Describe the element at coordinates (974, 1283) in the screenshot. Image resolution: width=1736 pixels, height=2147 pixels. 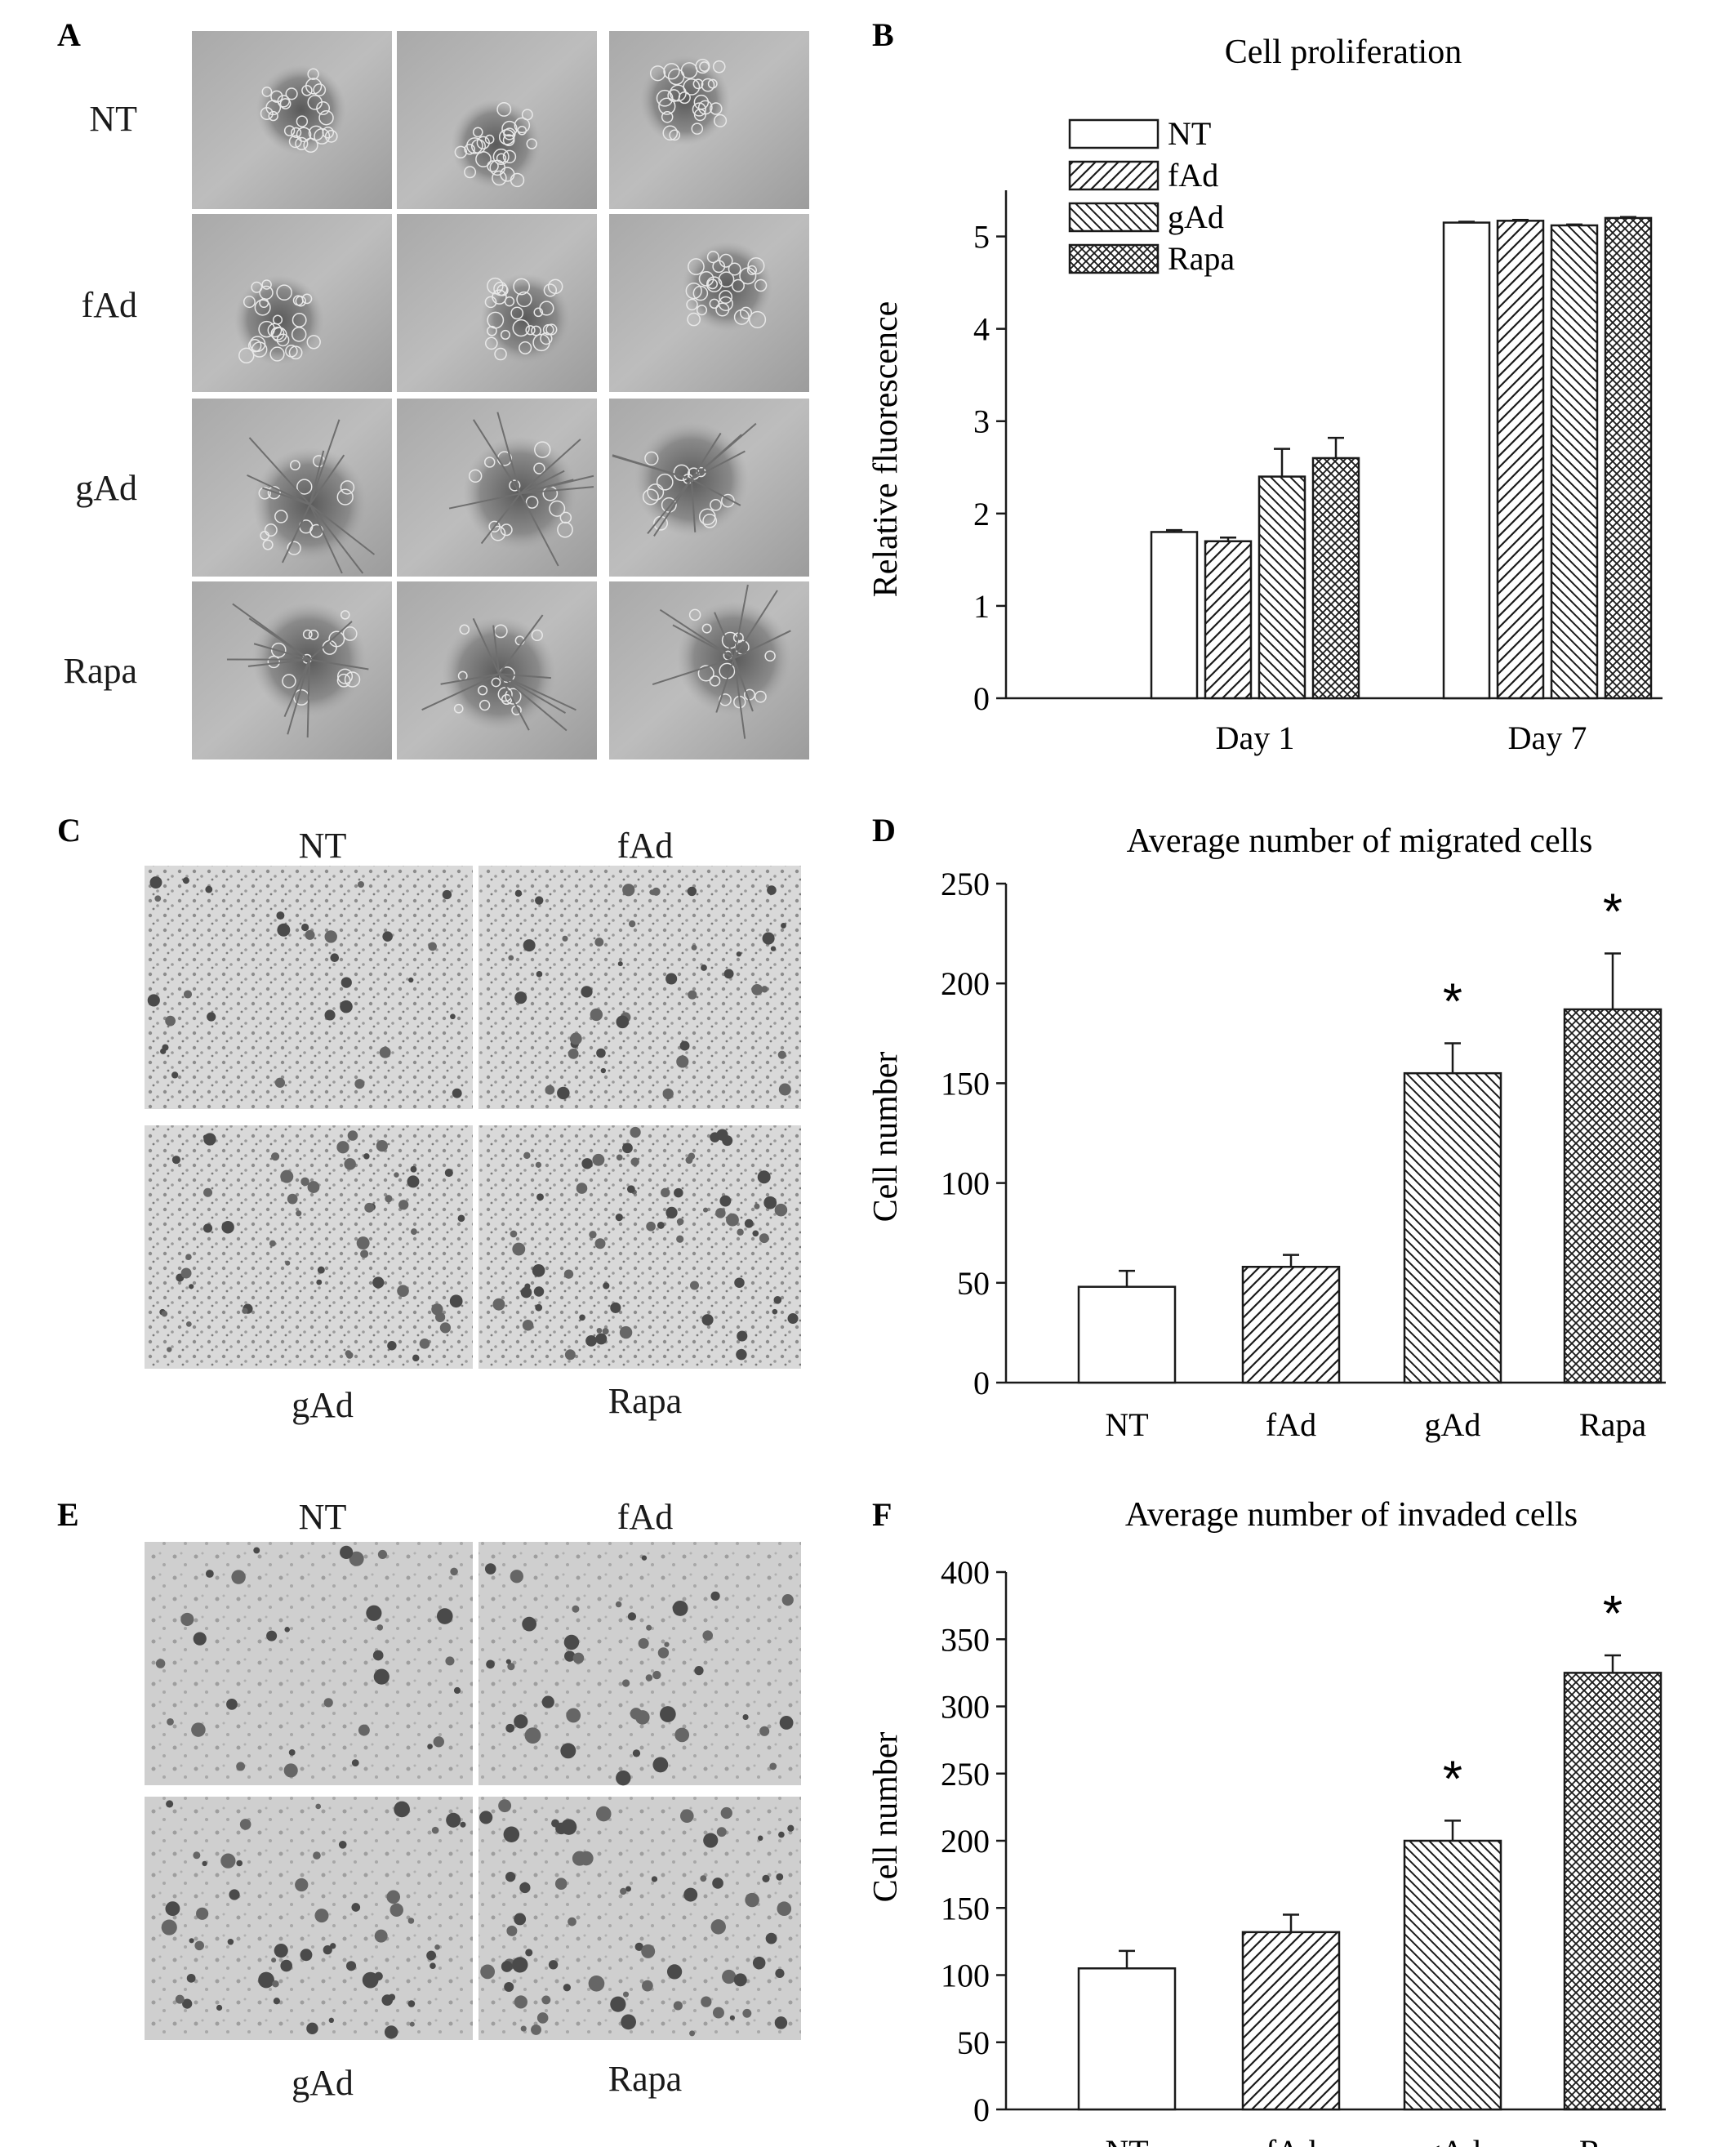
I see `chart-d-ytick-label: 50` at that location.